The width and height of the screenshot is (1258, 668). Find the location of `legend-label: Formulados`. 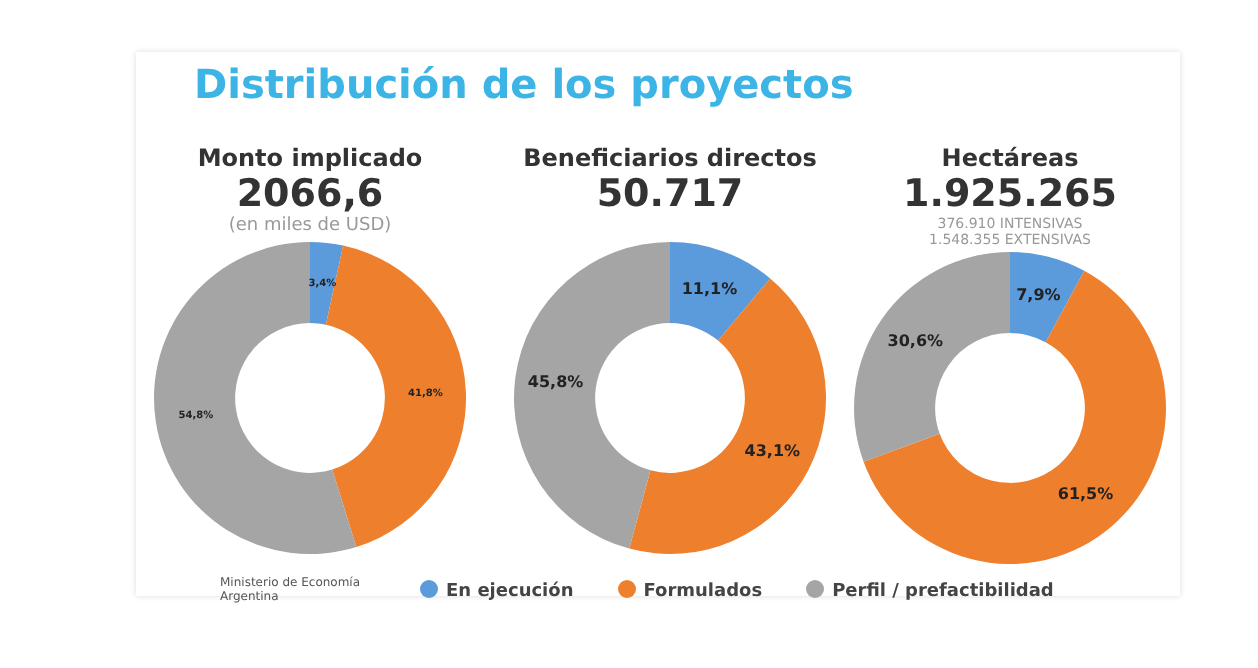

legend-label: Formulados is located at coordinates (703, 592).